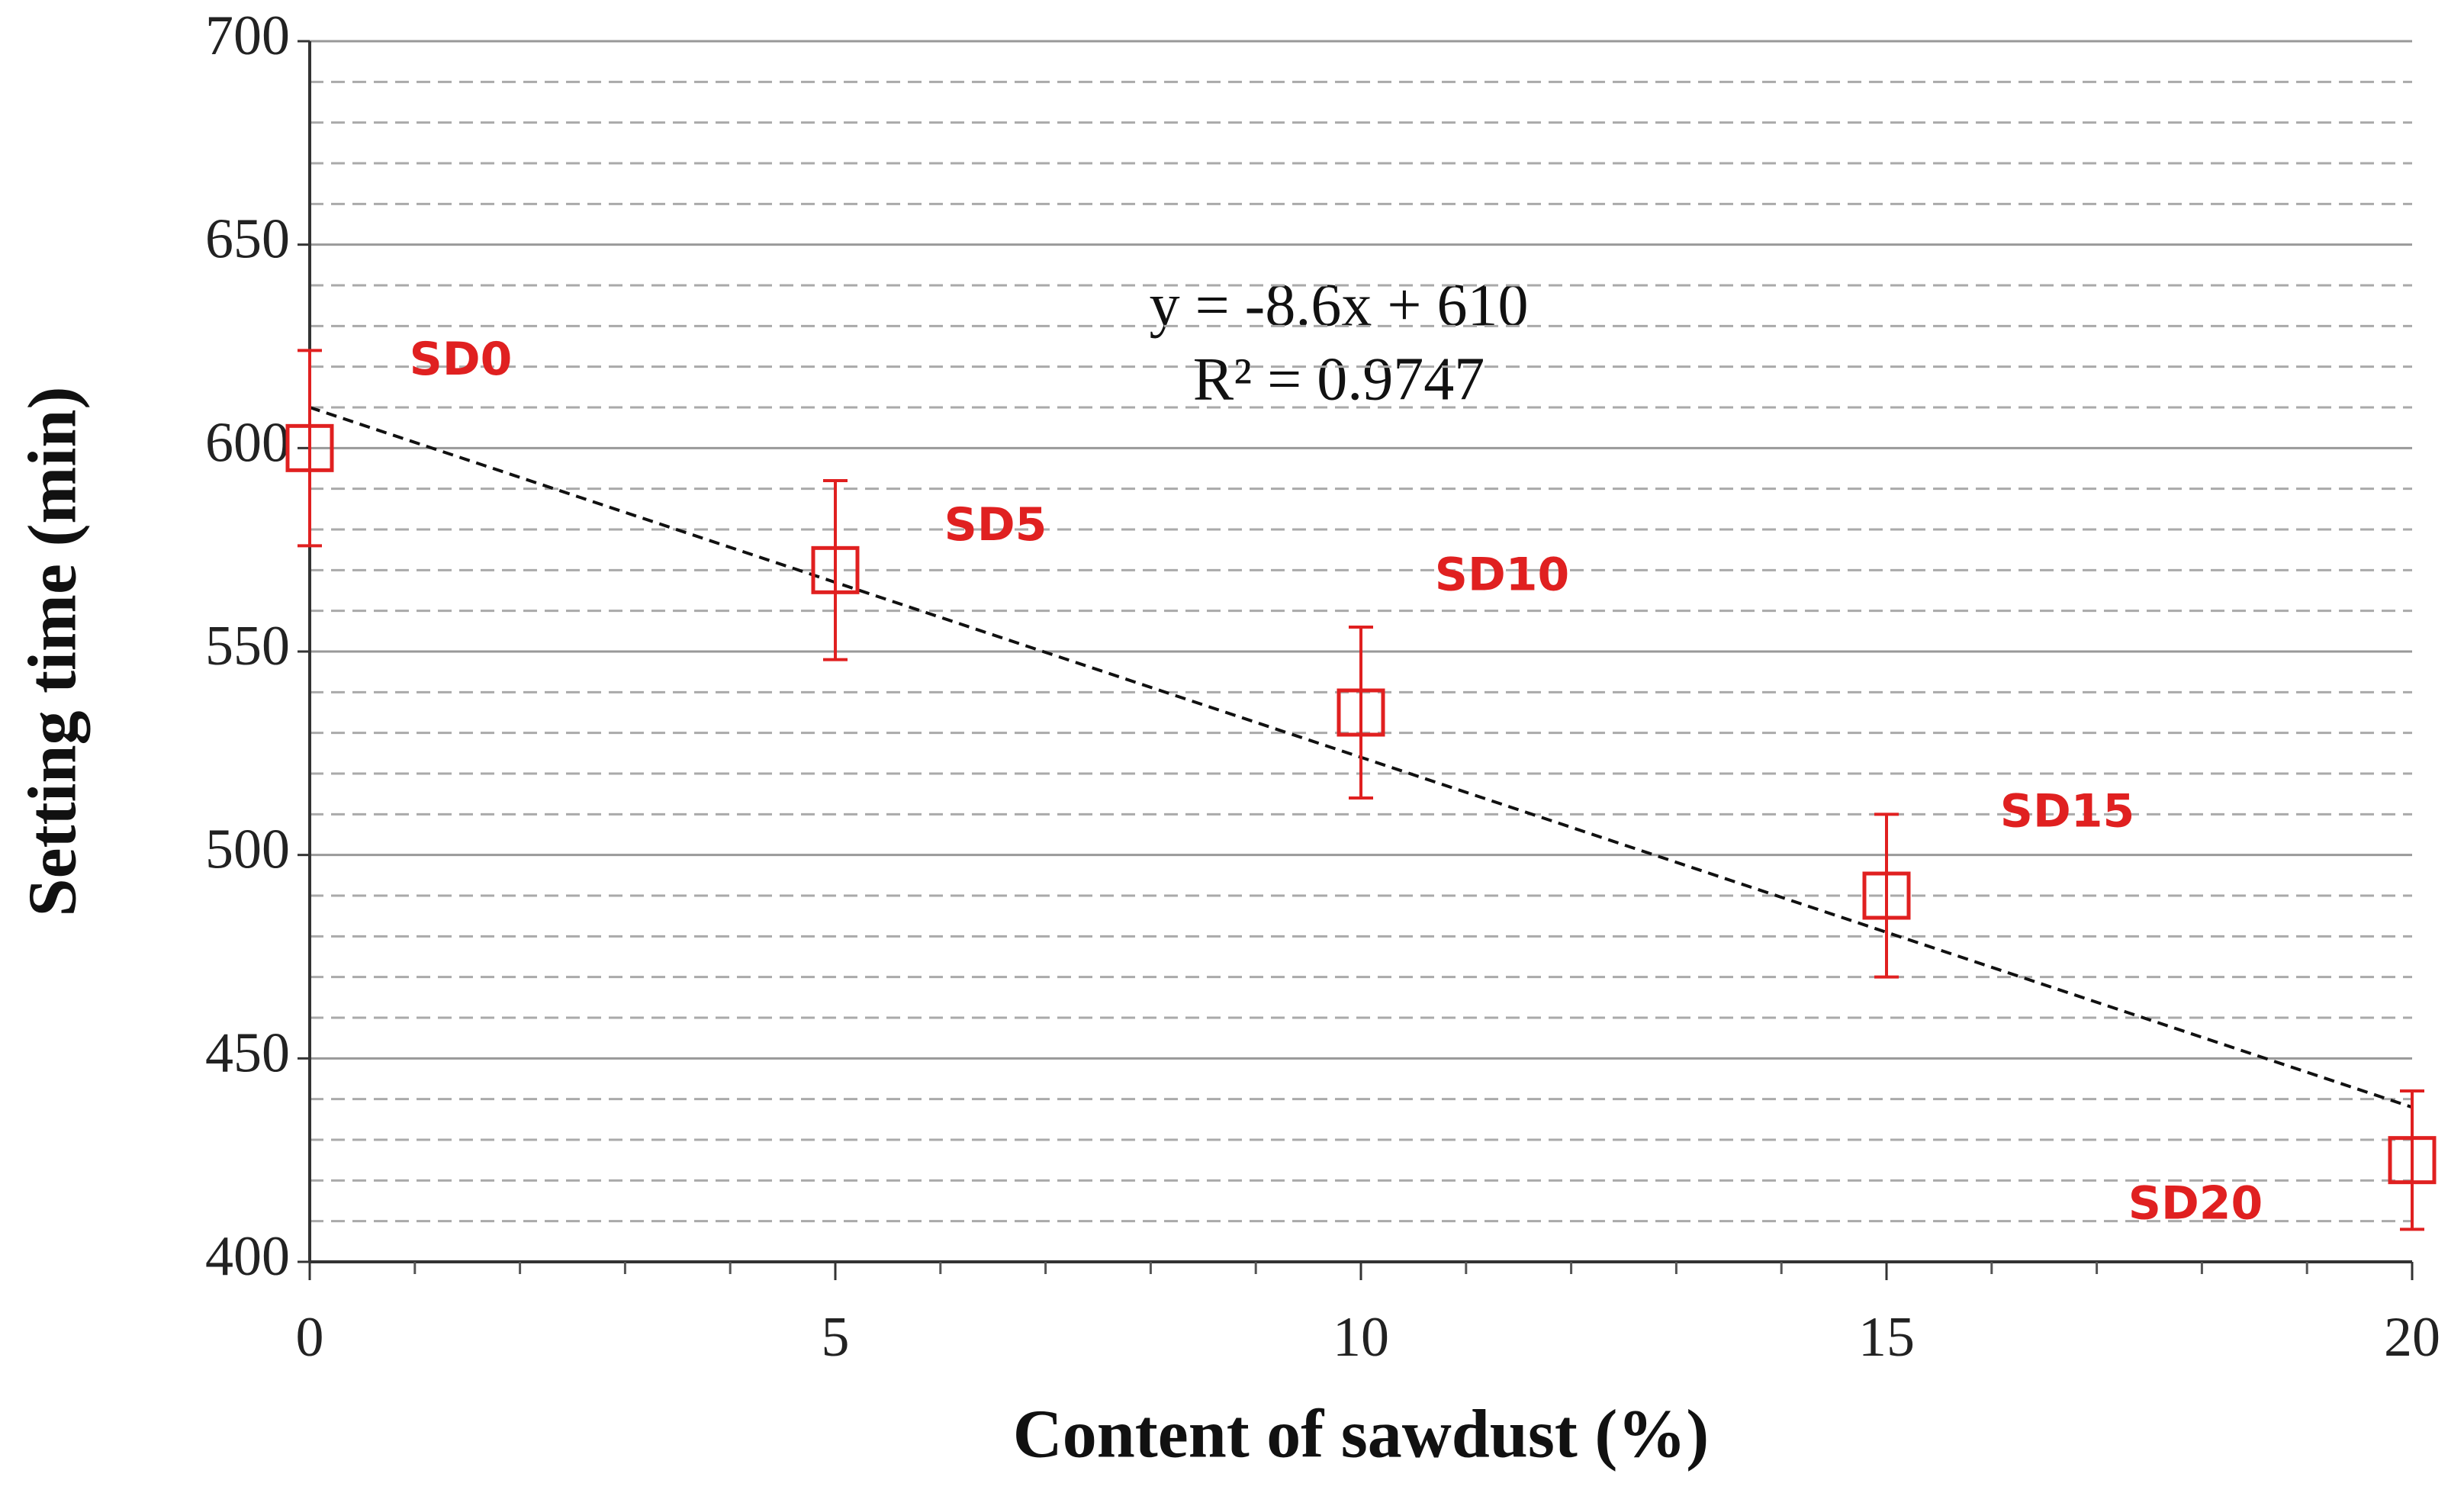  What do you see at coordinates (247, 442) in the screenshot?
I see `y-tick-label: 600` at bounding box center [247, 442].